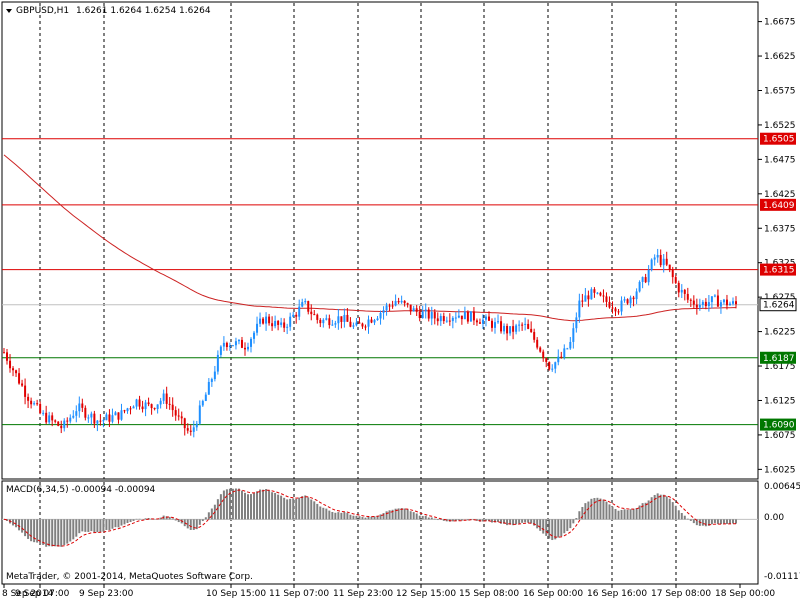  I want to click on price-tick-label: 1.6025, so click(780, 470).